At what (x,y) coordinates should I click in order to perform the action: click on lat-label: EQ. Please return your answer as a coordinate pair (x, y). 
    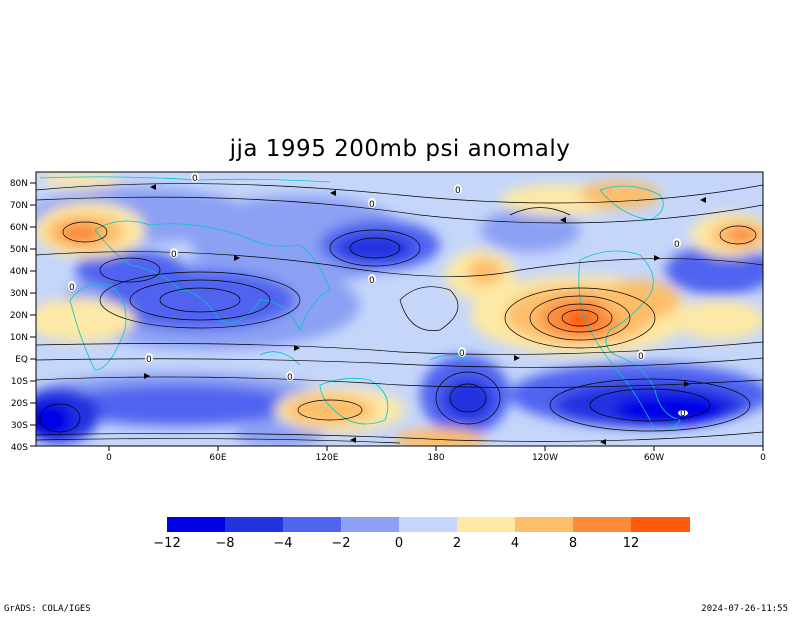
    Looking at the image, I should click on (21, 360).